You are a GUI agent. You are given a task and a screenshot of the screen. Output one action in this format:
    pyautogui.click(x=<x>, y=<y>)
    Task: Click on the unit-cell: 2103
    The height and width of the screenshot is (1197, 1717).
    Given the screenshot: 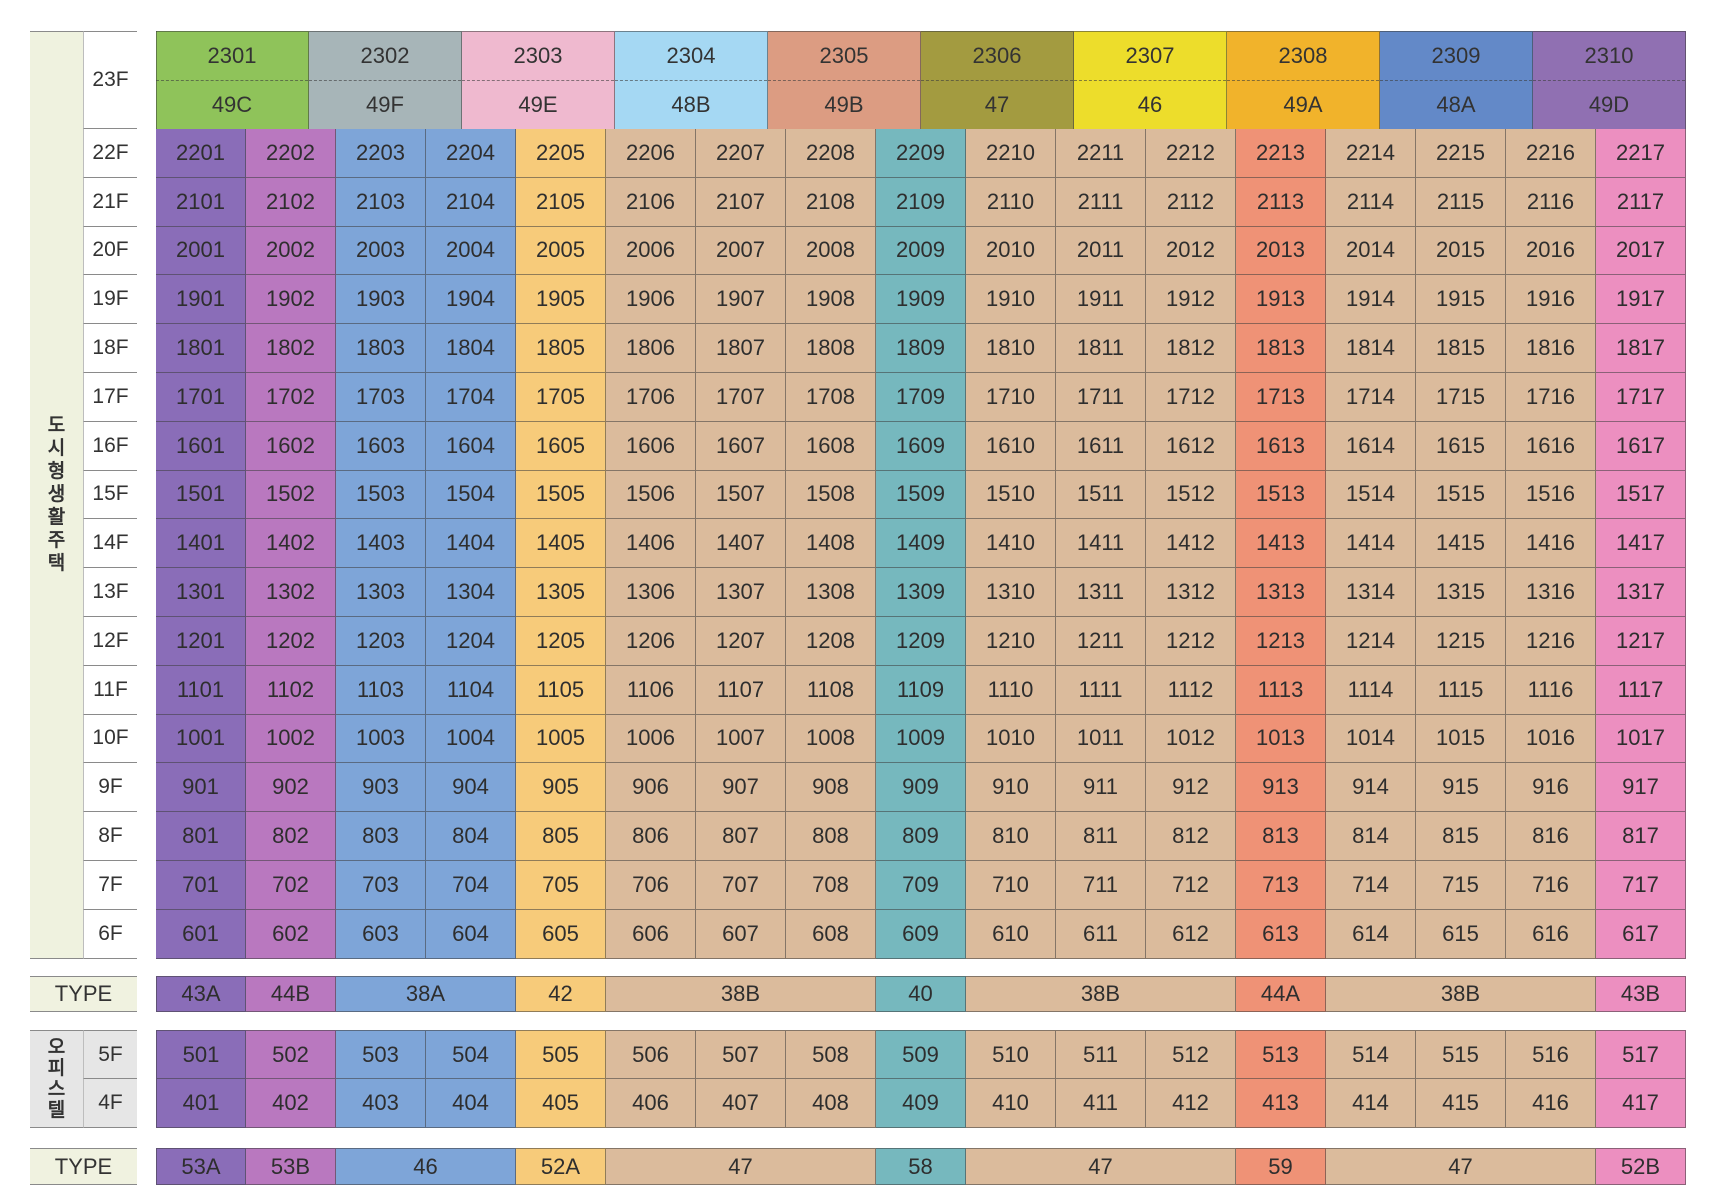 What is the action you would take?
    pyautogui.click(x=381, y=202)
    